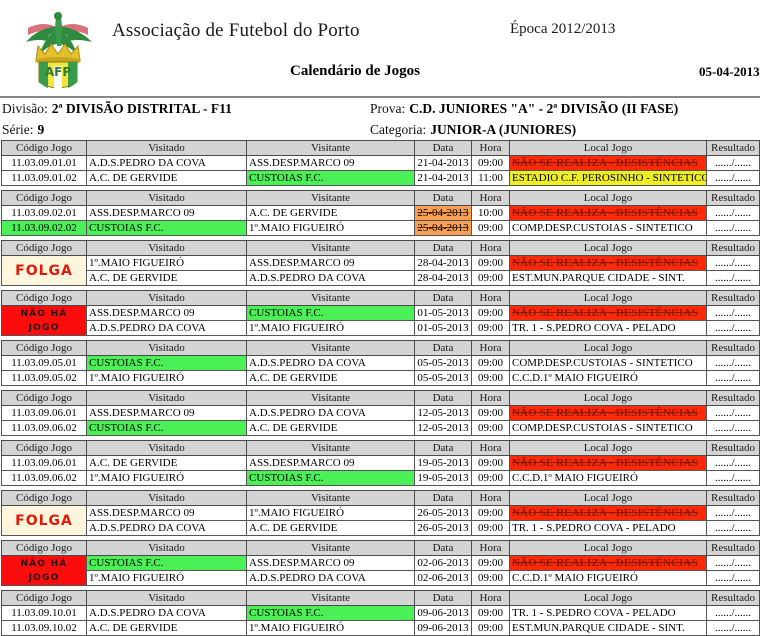 Image resolution: width=760 pixels, height=636 pixels. I want to click on season-label: Época 2012/2013, so click(563, 29).